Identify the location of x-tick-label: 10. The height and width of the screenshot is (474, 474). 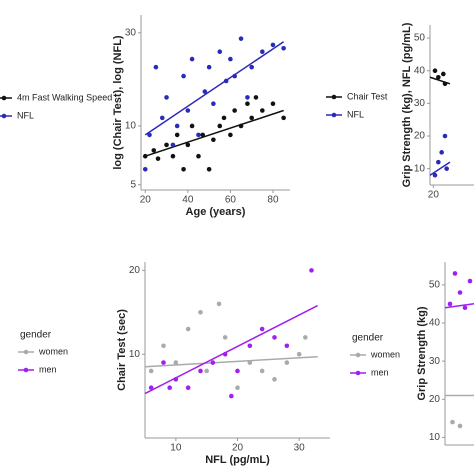
(176, 448).